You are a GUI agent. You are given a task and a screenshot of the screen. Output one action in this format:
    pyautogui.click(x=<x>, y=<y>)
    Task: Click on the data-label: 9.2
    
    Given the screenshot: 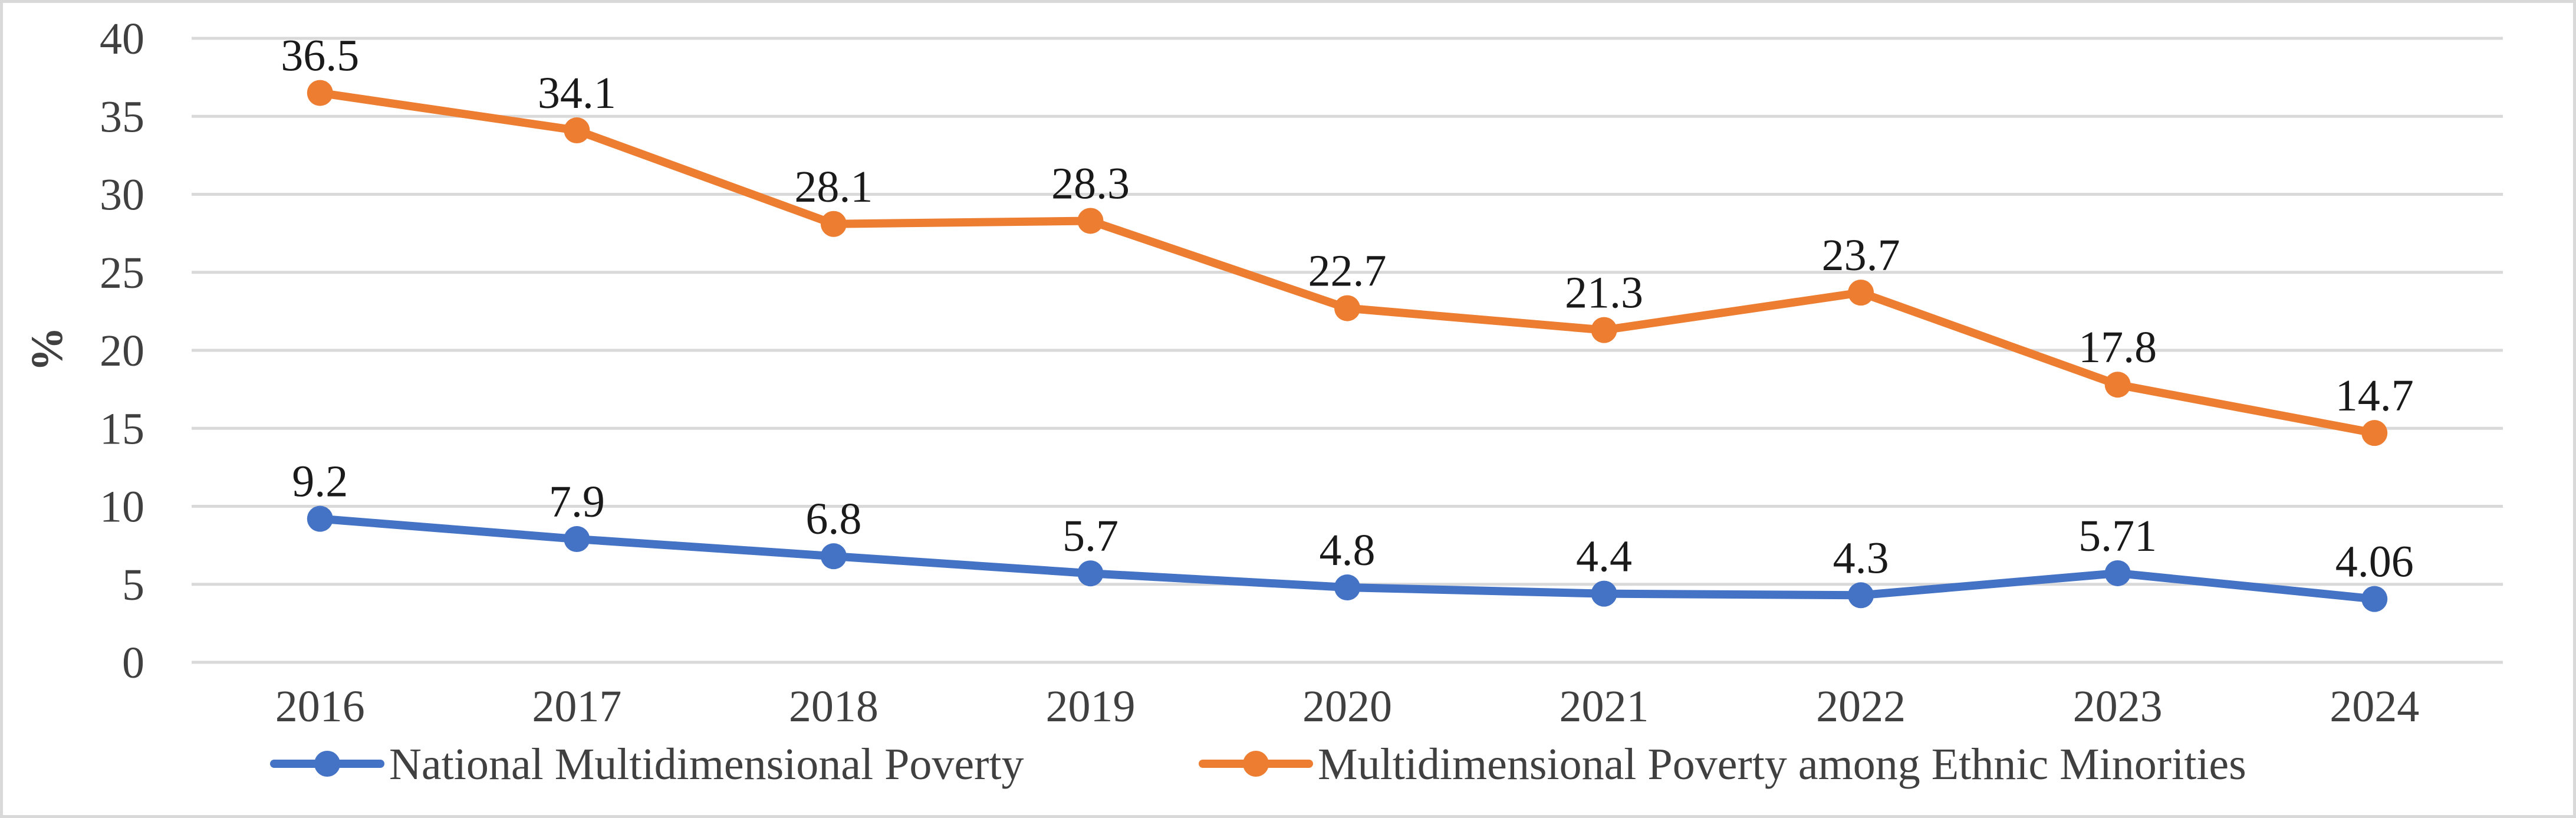 What is the action you would take?
    pyautogui.click(x=320, y=482)
    